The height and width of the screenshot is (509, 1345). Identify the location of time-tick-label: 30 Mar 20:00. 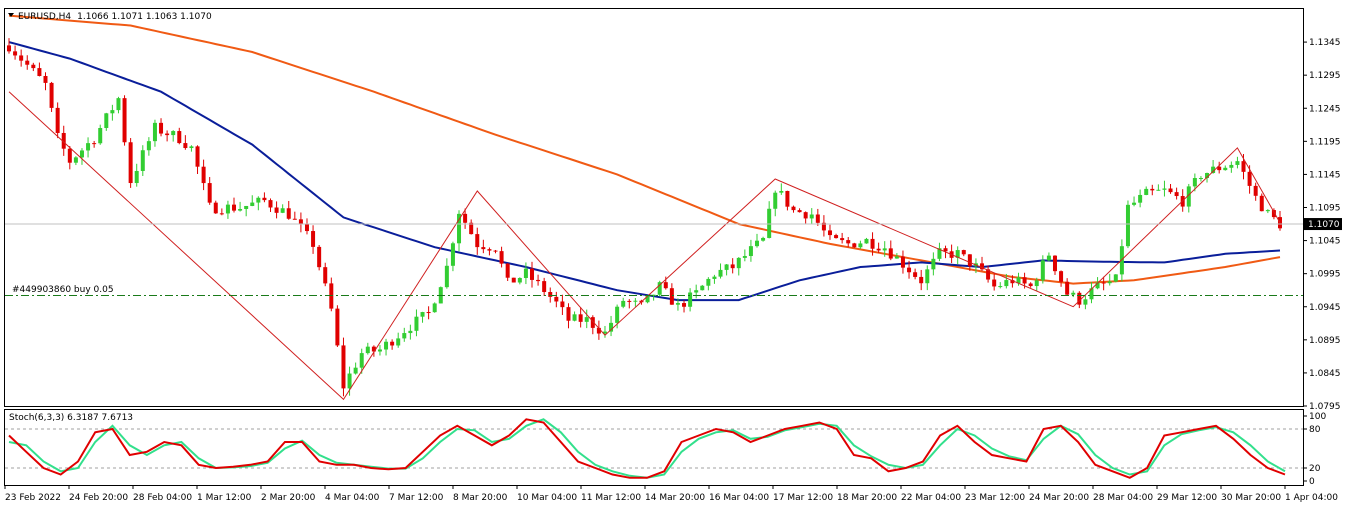
(1251, 498).